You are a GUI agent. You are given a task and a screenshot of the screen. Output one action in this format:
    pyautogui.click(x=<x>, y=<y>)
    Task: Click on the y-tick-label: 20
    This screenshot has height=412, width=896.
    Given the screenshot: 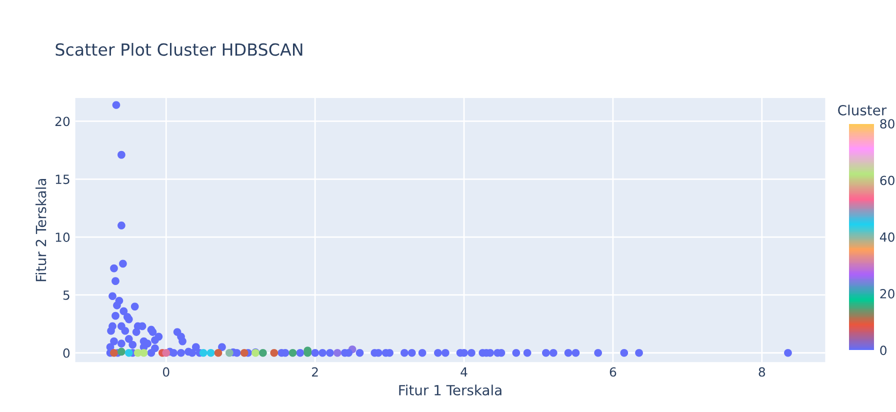 What is the action you would take?
    pyautogui.click(x=62, y=121)
    